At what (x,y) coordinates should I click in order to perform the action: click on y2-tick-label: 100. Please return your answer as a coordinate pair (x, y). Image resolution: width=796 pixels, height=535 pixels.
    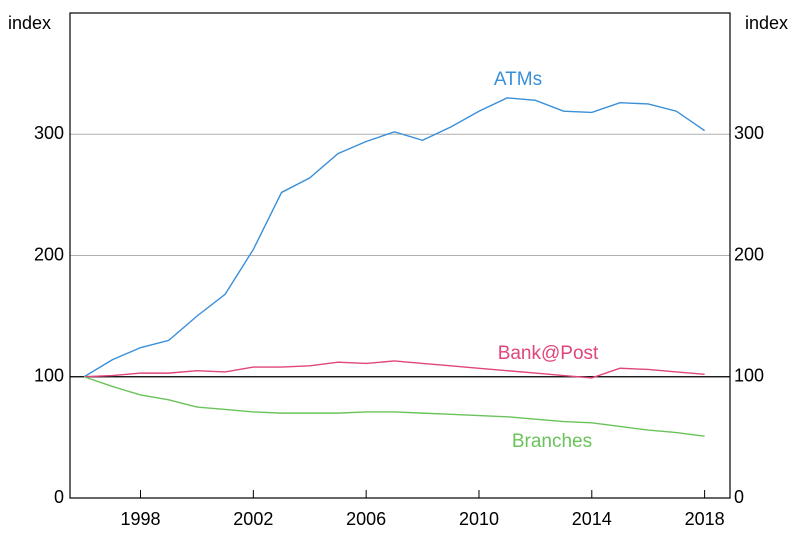
    Looking at the image, I should click on (749, 376).